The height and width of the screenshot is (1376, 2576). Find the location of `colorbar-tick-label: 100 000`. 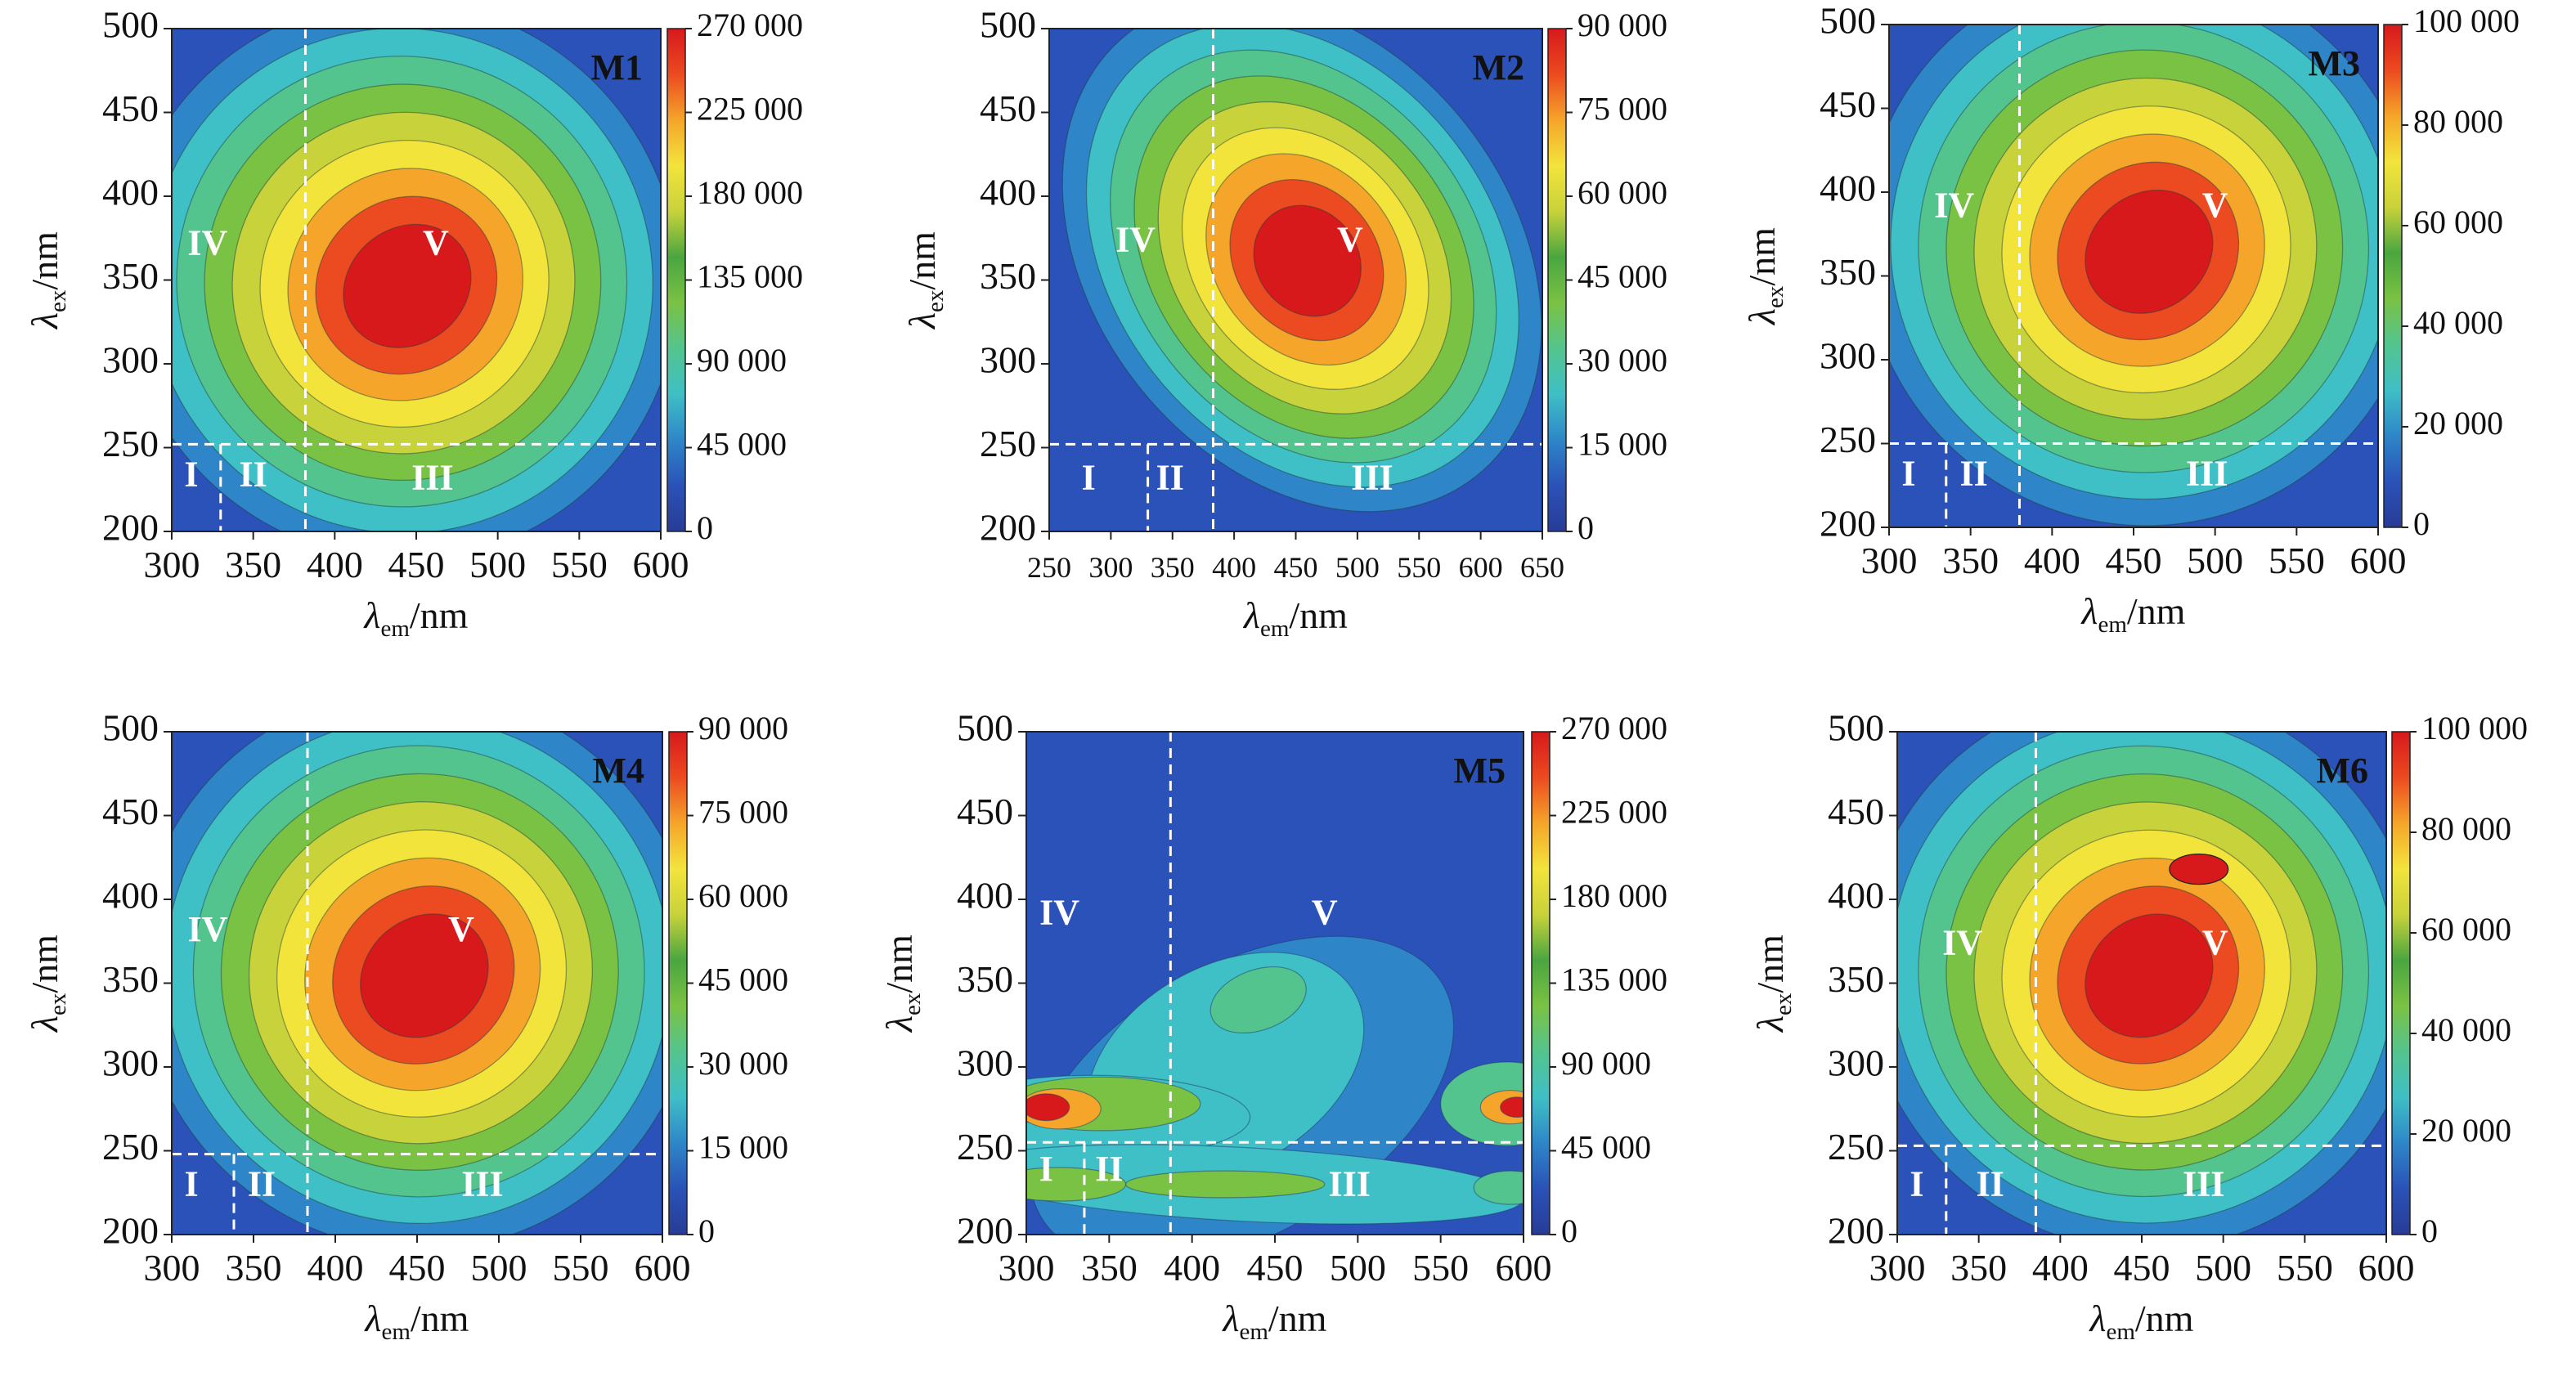

colorbar-tick-label: 100 000 is located at coordinates (2467, 20).